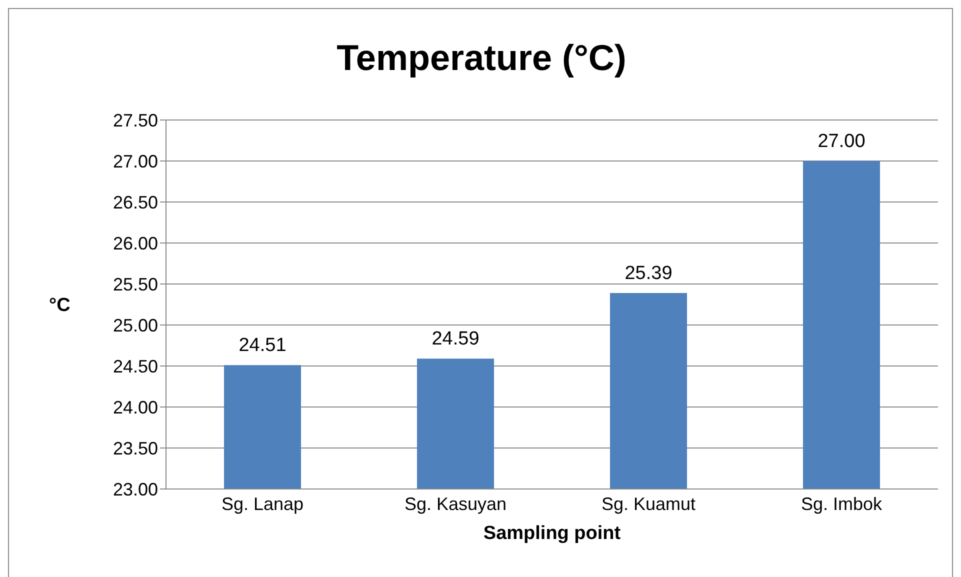  I want to click on y-tick-label: 26.50, so click(135, 202).